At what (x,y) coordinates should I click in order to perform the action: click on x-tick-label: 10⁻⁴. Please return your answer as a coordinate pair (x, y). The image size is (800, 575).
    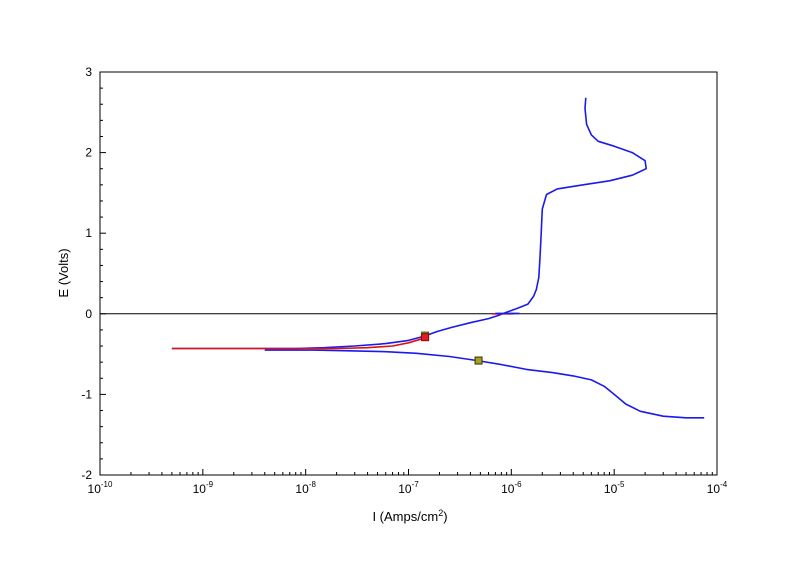
    Looking at the image, I should click on (717, 488).